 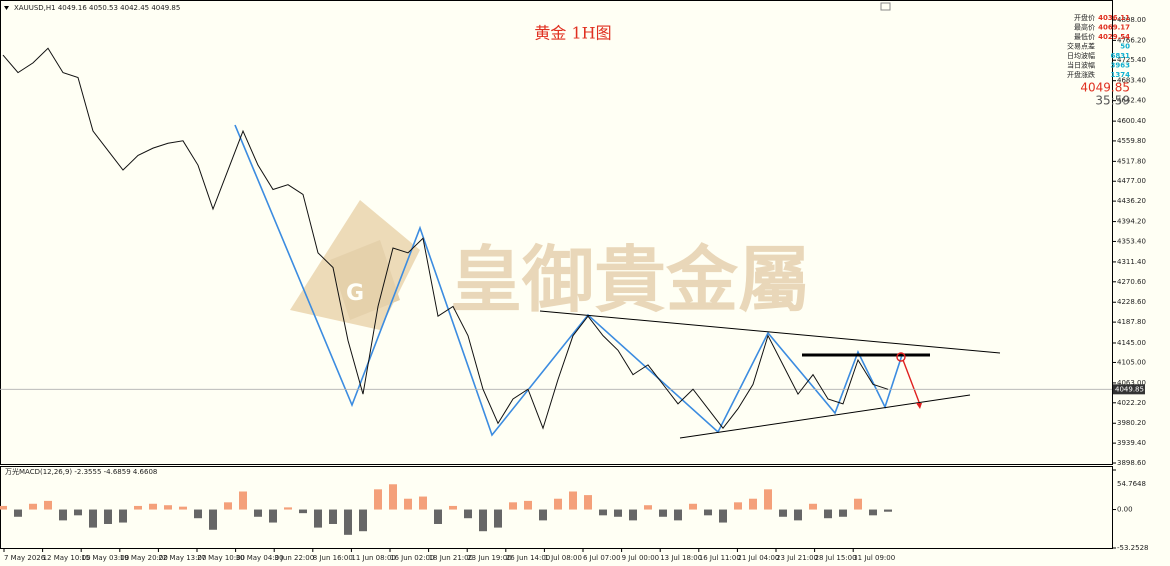 I want to click on info-label: 当日波幅, so click(x=1081, y=65).